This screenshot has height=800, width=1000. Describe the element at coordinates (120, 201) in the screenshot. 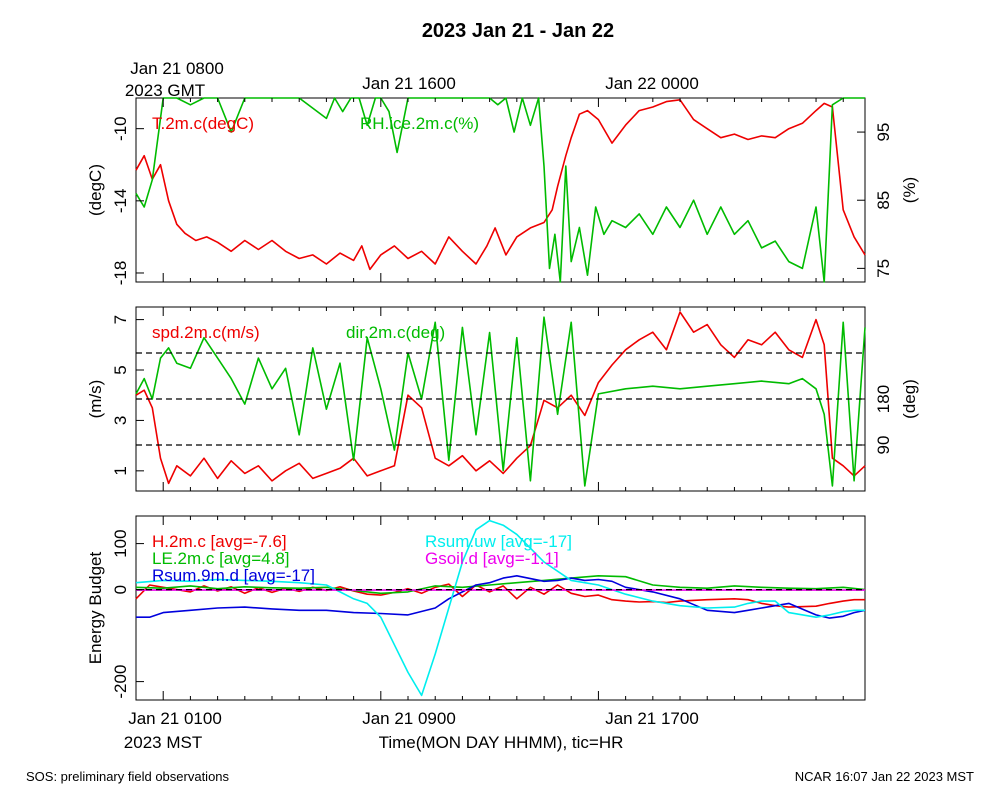

I see `y-tick-label-left: -14` at that location.